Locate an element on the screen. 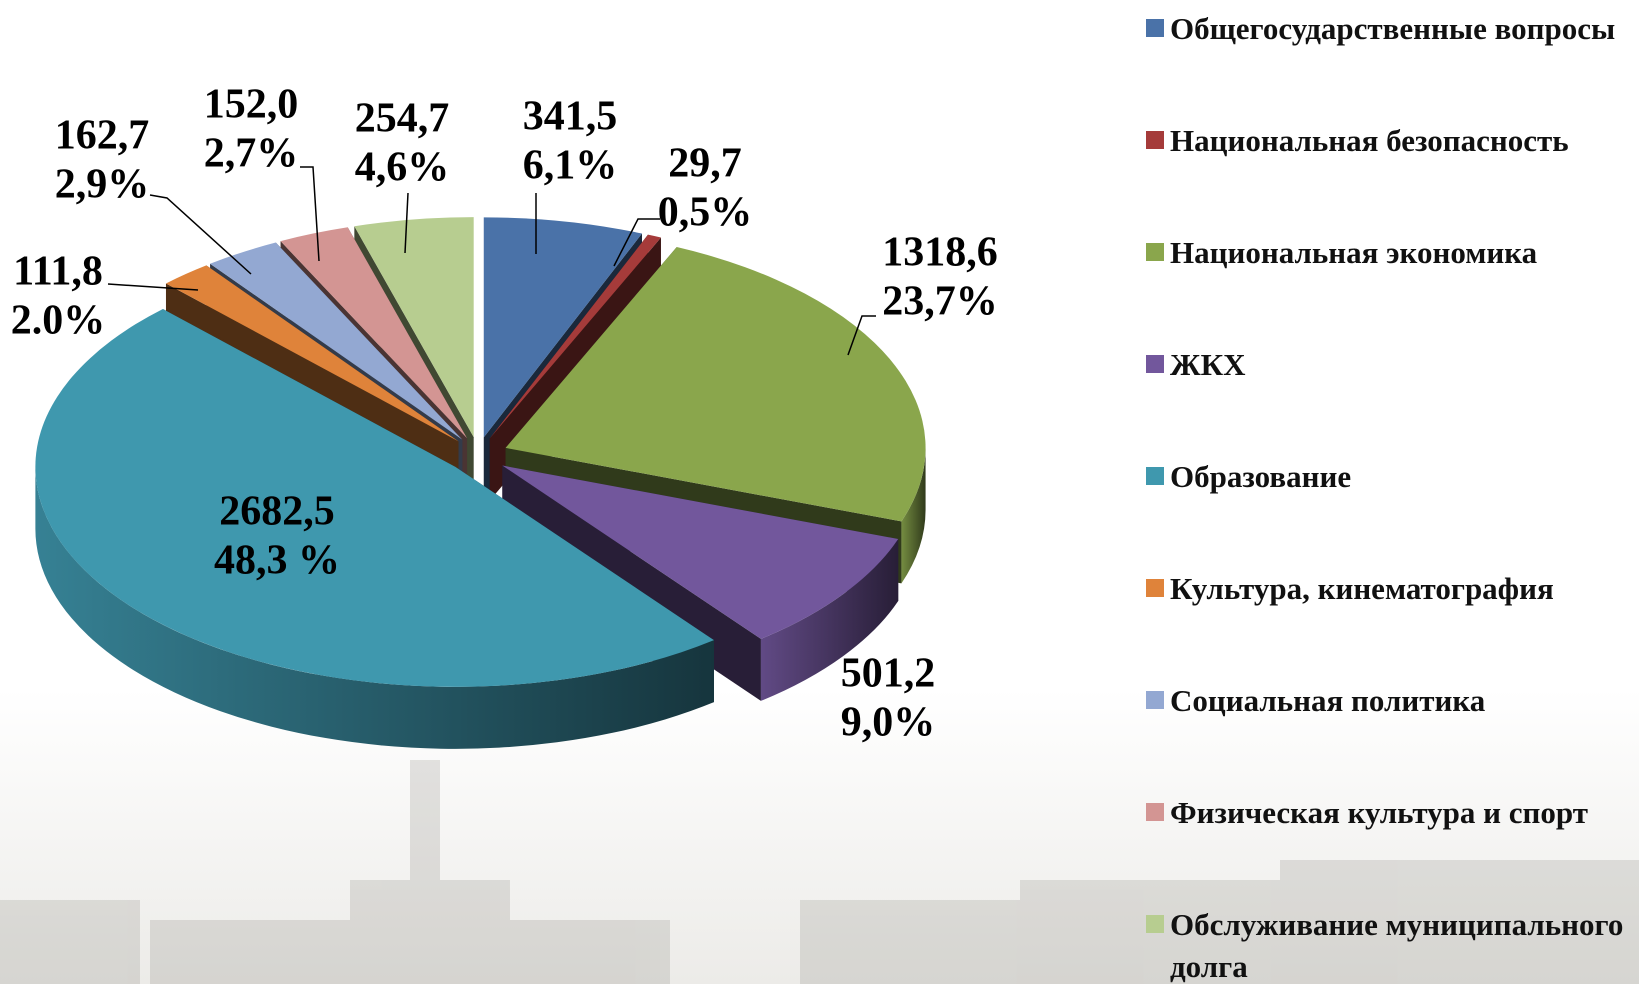 Image resolution: width=1639 pixels, height=984 pixels. legend-item: ЖКХ is located at coordinates (1391, 400).